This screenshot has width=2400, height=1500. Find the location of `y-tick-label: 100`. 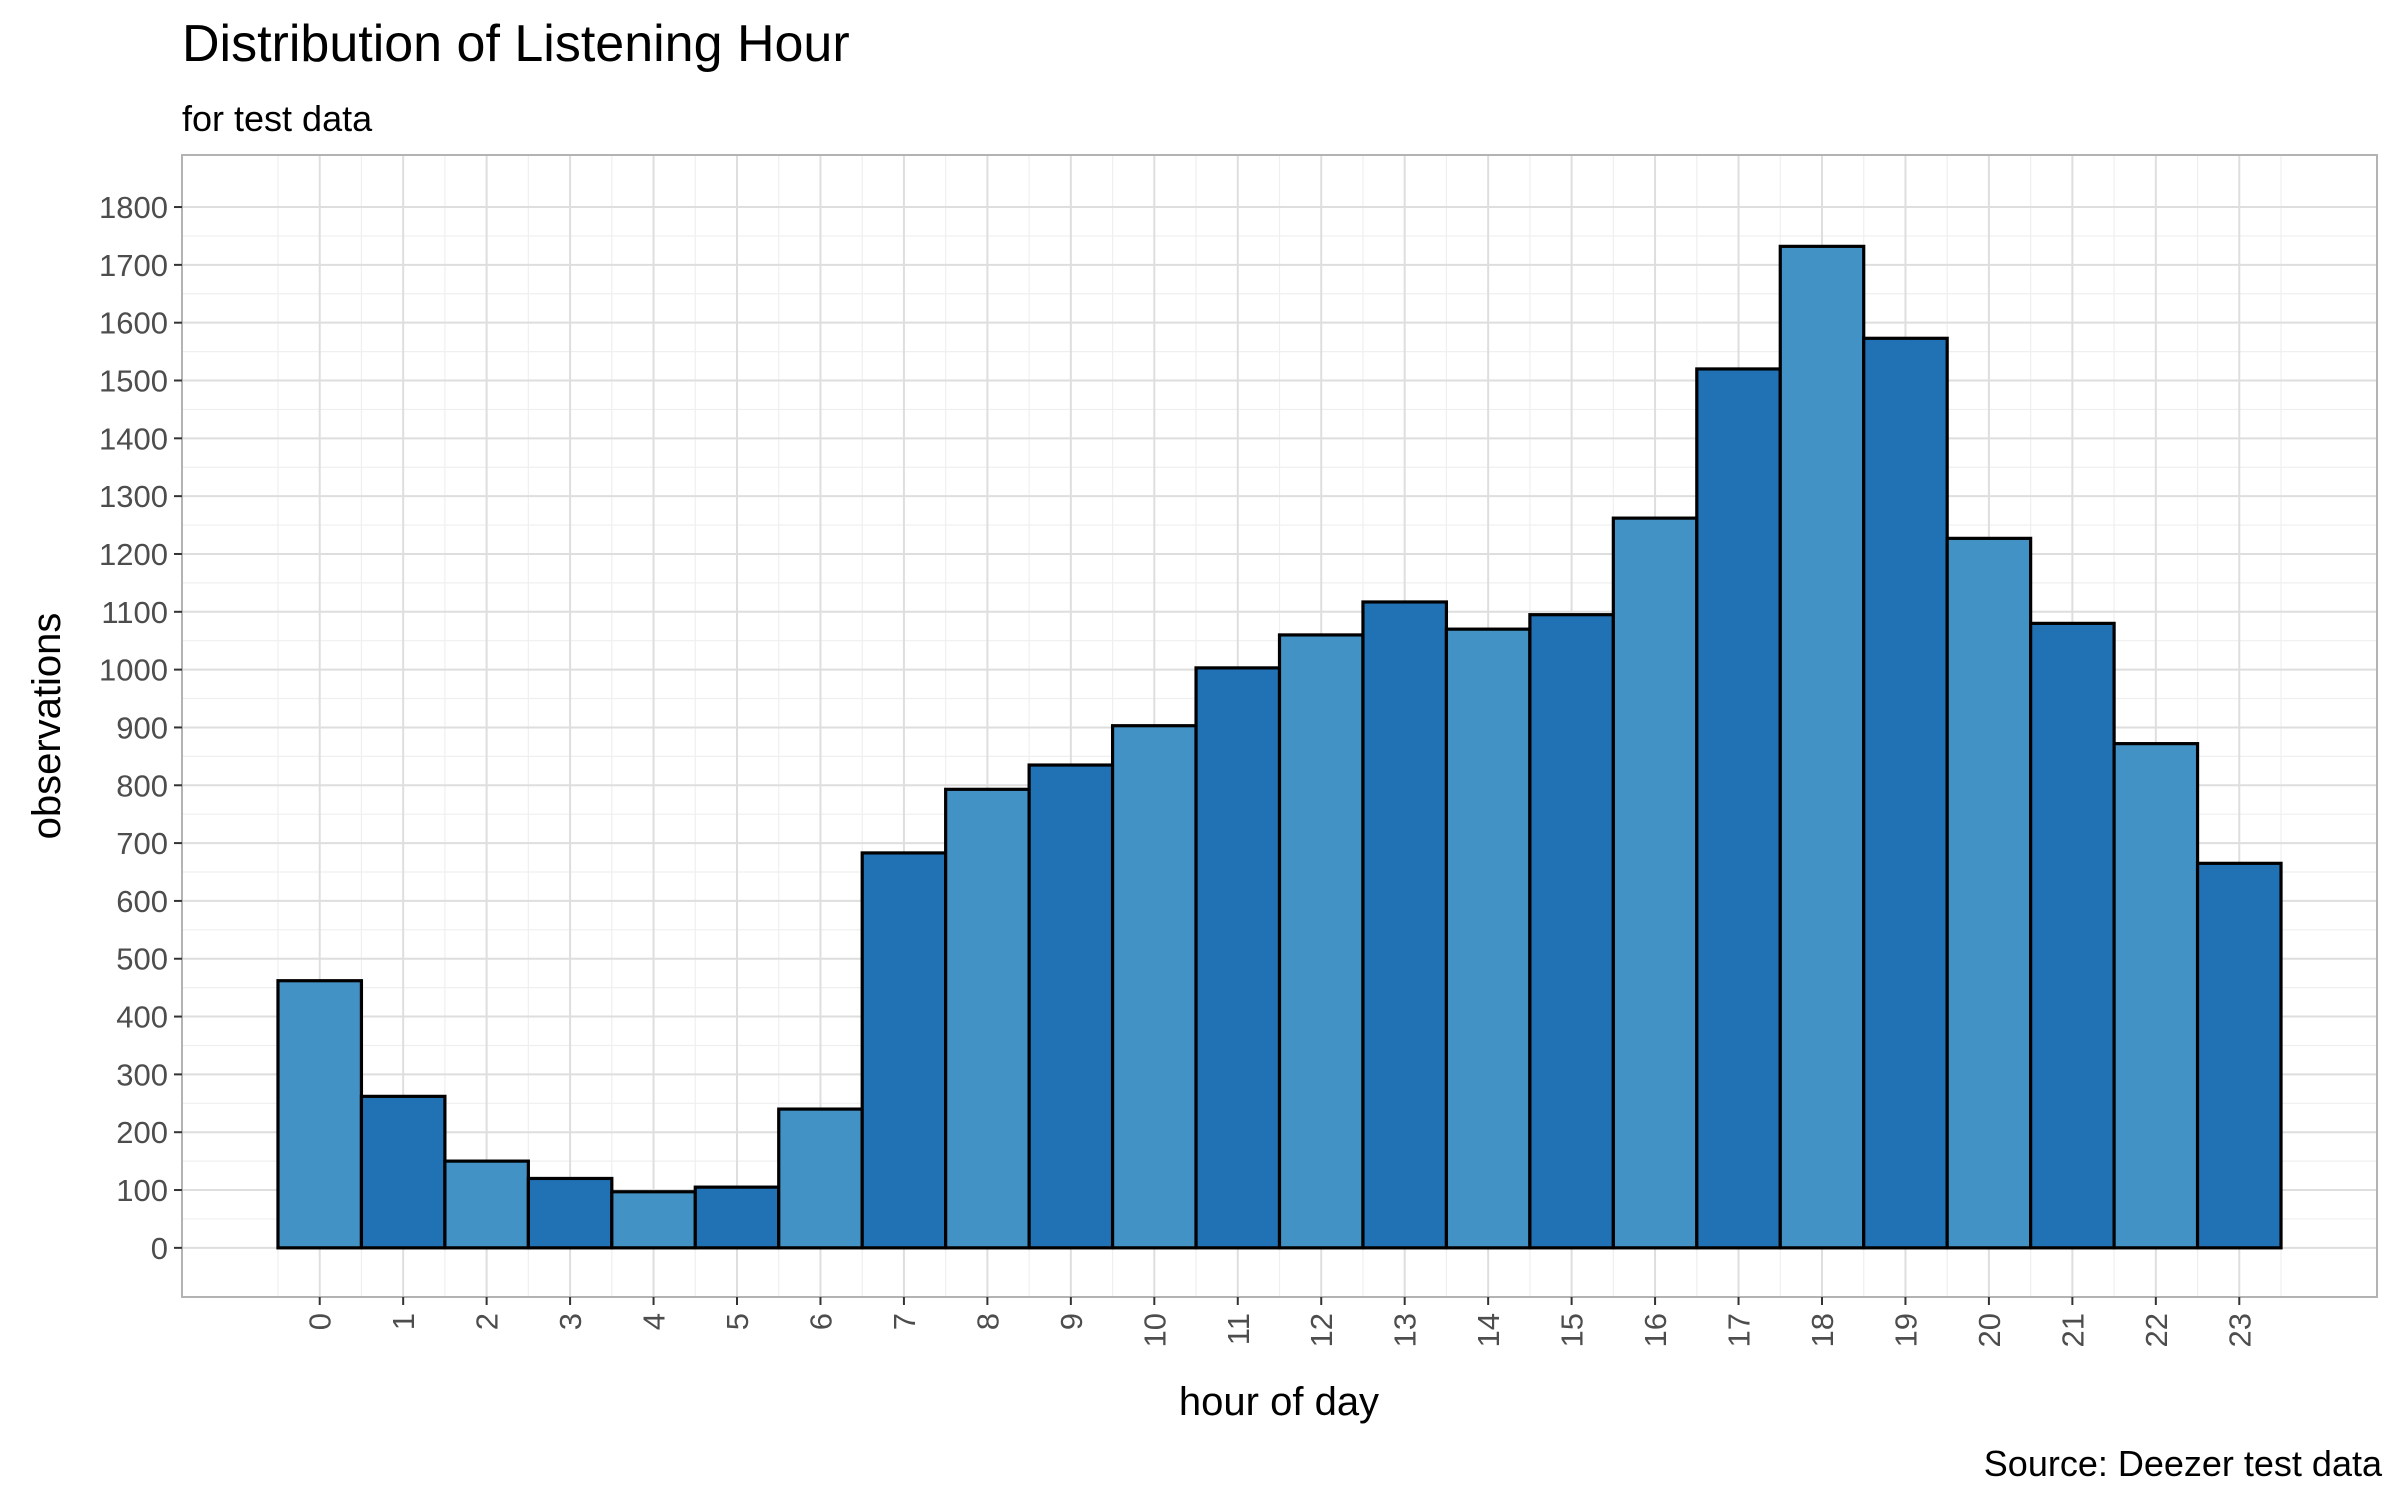

y-tick-label: 100 is located at coordinates (142, 1190).